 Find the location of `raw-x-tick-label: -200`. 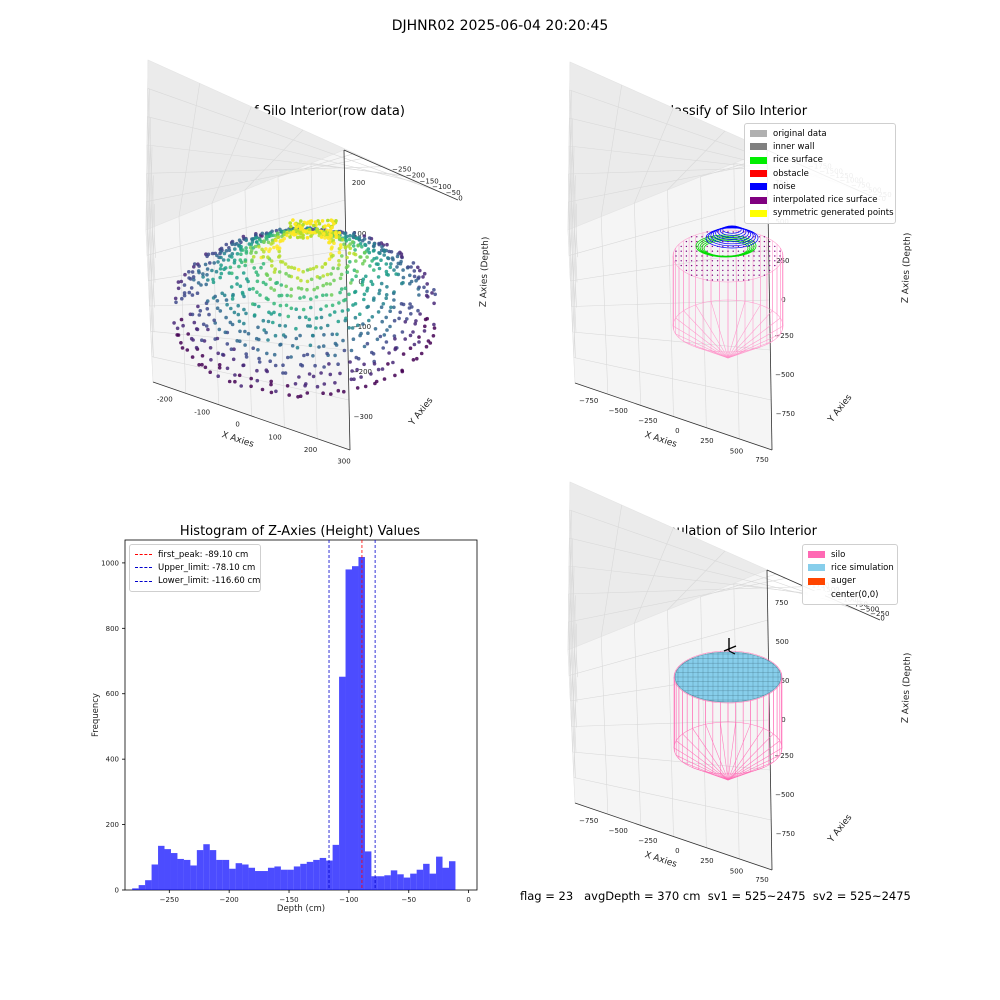

raw-x-tick-label: -200 is located at coordinates (165, 399).